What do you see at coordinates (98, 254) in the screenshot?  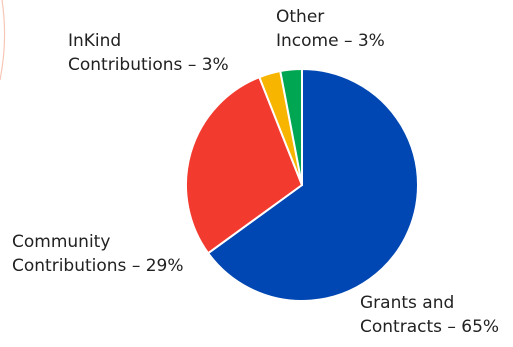 I see `slice-label-community-contributions: Community Contributions – 29%` at bounding box center [98, 254].